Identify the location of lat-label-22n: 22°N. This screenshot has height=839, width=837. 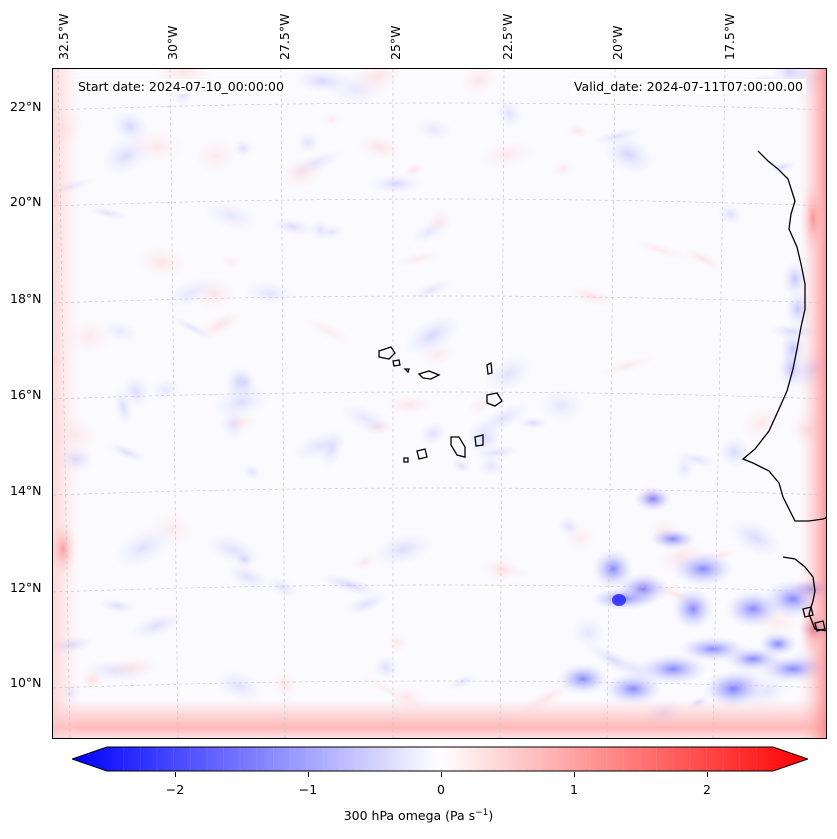
(26, 106).